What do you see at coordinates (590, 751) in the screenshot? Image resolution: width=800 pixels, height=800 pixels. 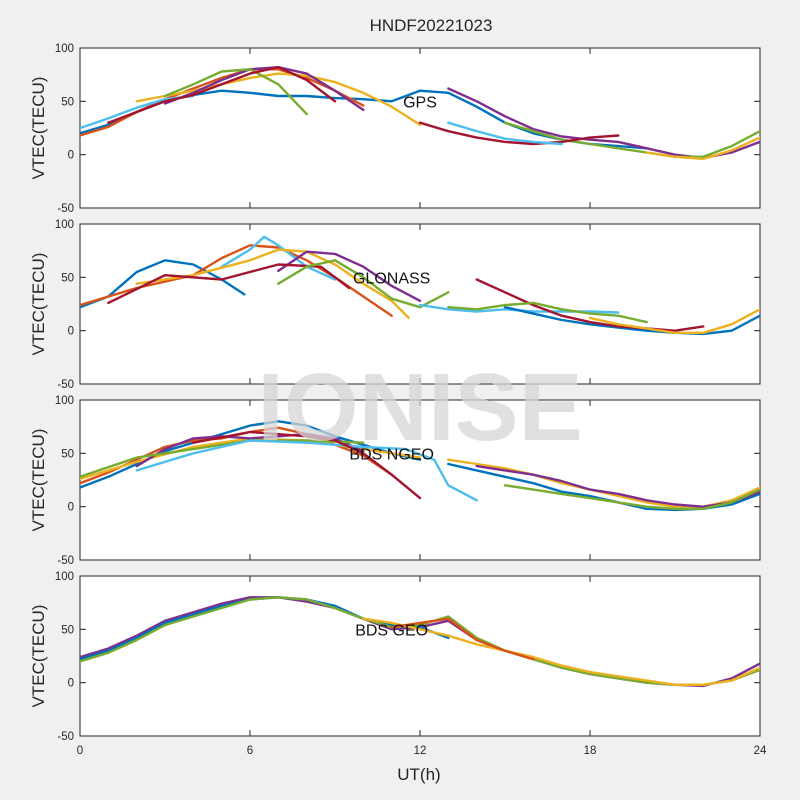 I see `x-tick-label: 18` at bounding box center [590, 751].